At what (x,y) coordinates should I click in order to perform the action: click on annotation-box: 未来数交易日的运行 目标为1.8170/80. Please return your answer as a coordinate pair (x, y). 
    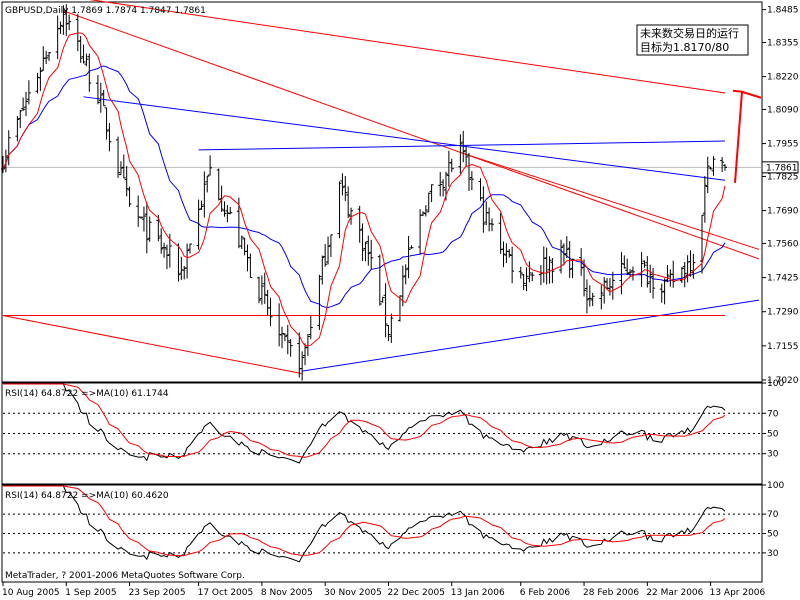
    Looking at the image, I should click on (692, 40).